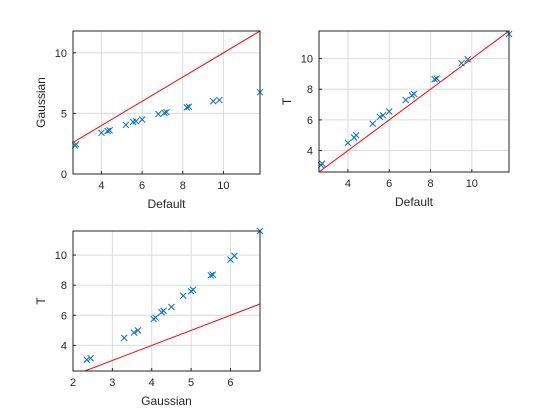 The width and height of the screenshot is (560, 420). Describe the element at coordinates (191, 383) in the screenshot. I see `x-tick-label: 5` at that location.